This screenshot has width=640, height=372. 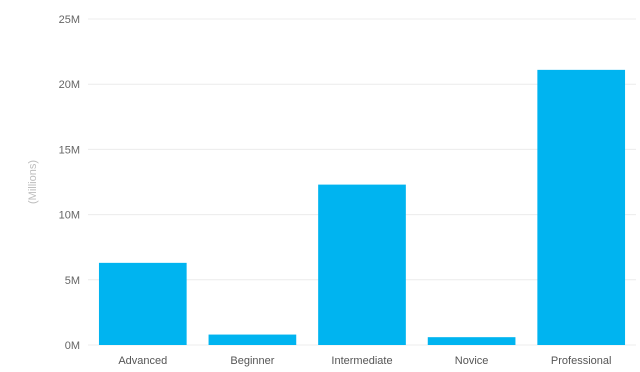 What do you see at coordinates (69, 20) in the screenshot?
I see `y-tick-label: 25M` at bounding box center [69, 20].